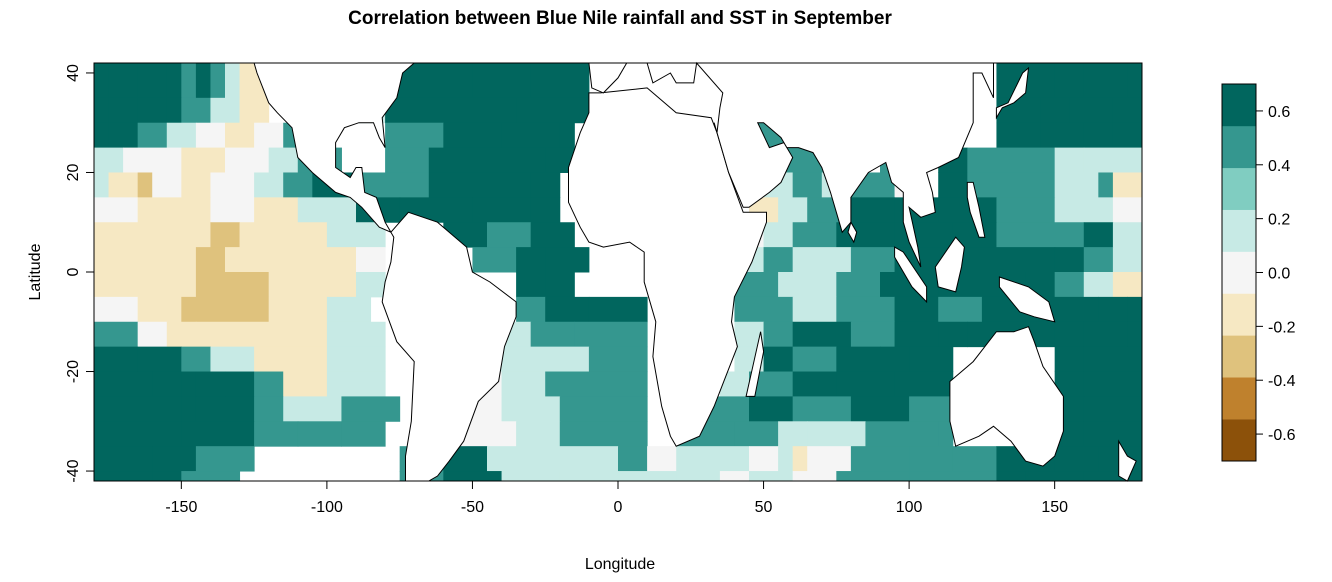  What do you see at coordinates (181, 507) in the screenshot?
I see `x-tick-label: -150` at bounding box center [181, 507].